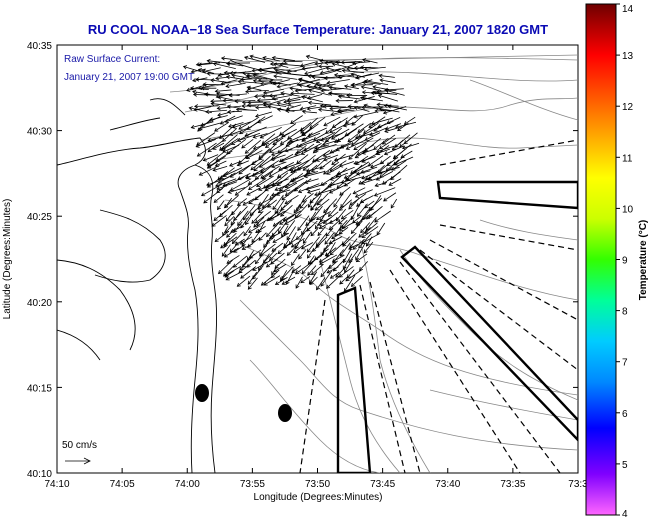  What do you see at coordinates (252, 484) in the screenshot?
I see `x-tick-label: 73:55` at bounding box center [252, 484].